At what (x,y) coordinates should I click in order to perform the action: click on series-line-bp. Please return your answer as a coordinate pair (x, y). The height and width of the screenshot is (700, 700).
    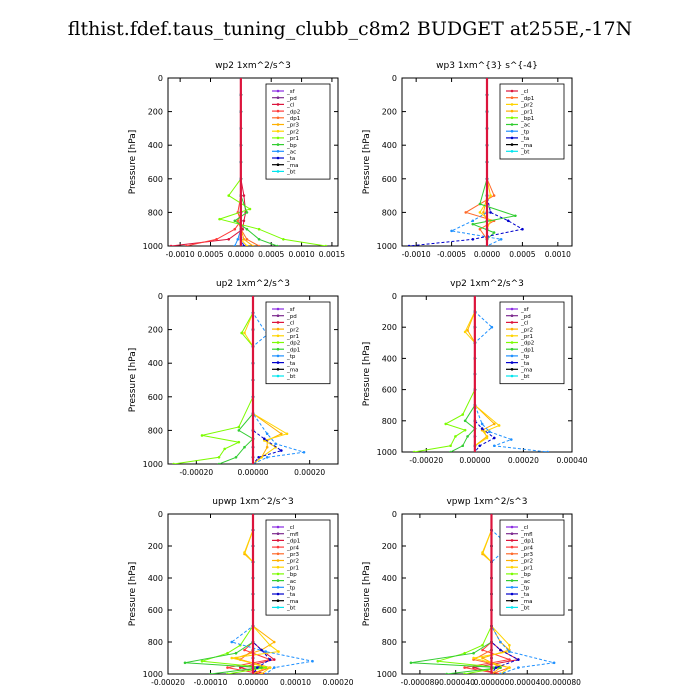
    Looking at the image, I should click on (233, 594).